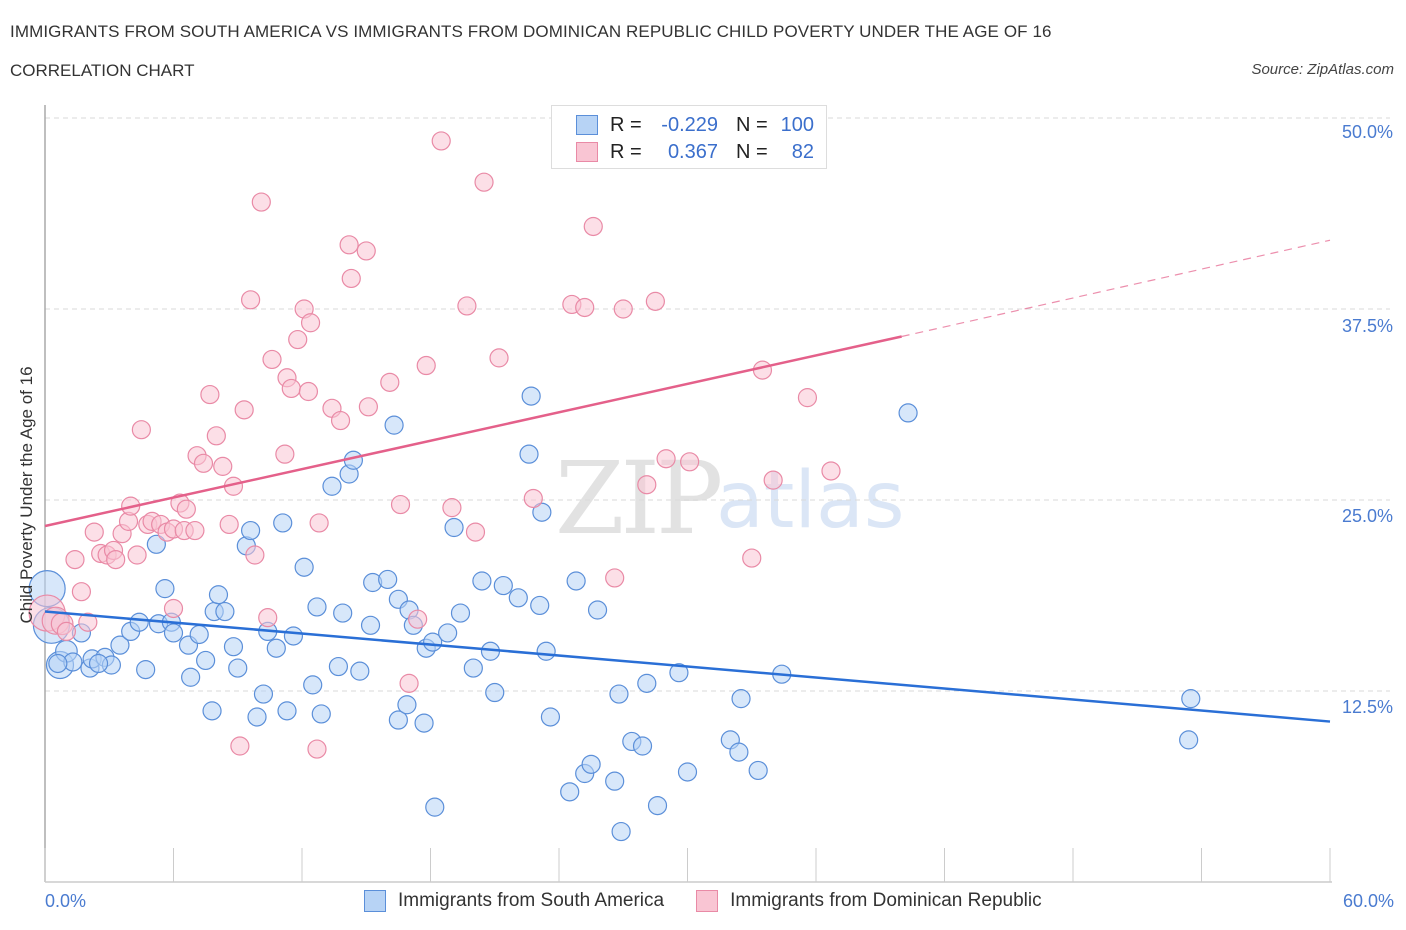  What do you see at coordinates (1368, 901) in the screenshot?
I see `x-tick-label: 60.0%` at bounding box center [1368, 901].